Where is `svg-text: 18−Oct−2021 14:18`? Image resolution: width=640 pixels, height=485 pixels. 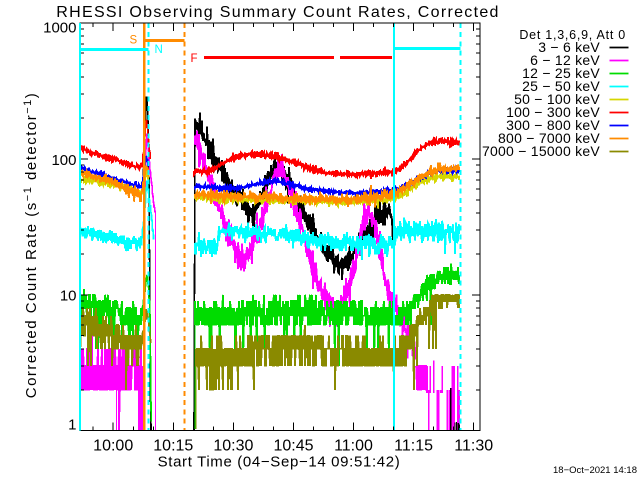
svg-text: 18−Oct−2021 14:18 is located at coordinates (595, 470).